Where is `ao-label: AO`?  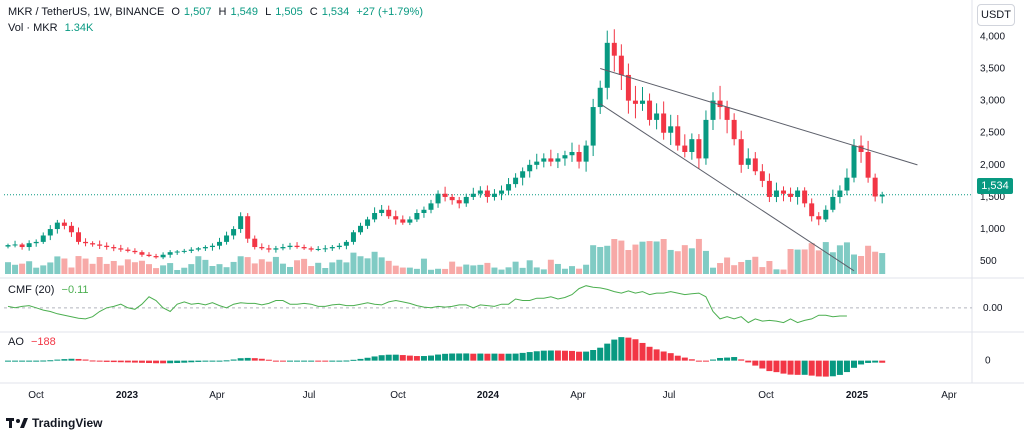 ao-label: AO is located at coordinates (16, 342).